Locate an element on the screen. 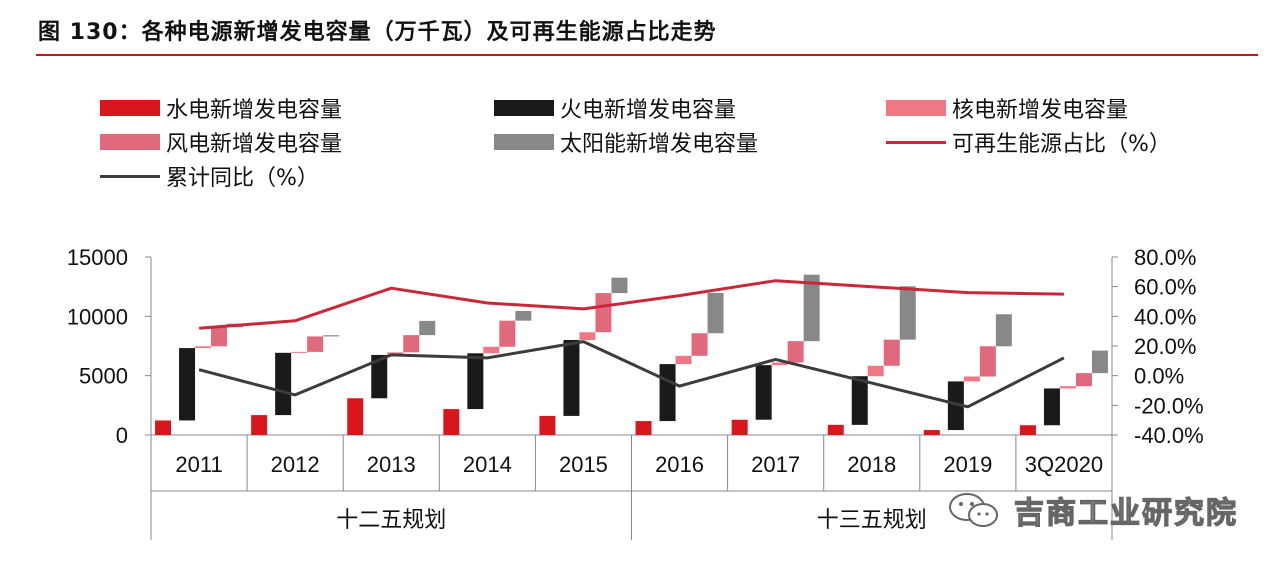  legend-nuclear: 核电新增发电容量 is located at coordinates (1007, 108).